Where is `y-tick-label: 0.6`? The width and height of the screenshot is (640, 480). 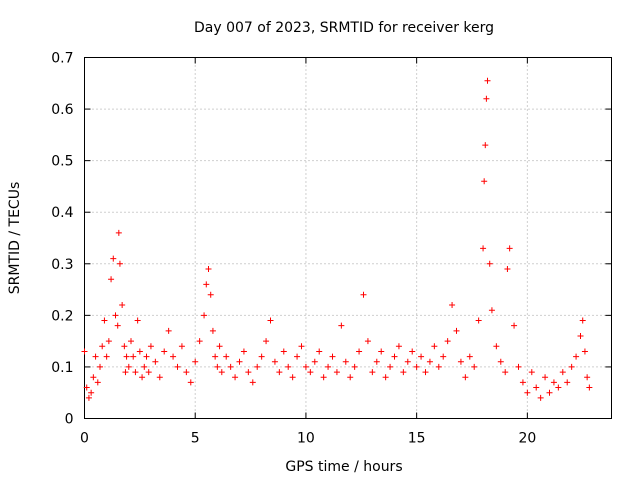 y-tick-label: 0.6 is located at coordinates (62, 110).